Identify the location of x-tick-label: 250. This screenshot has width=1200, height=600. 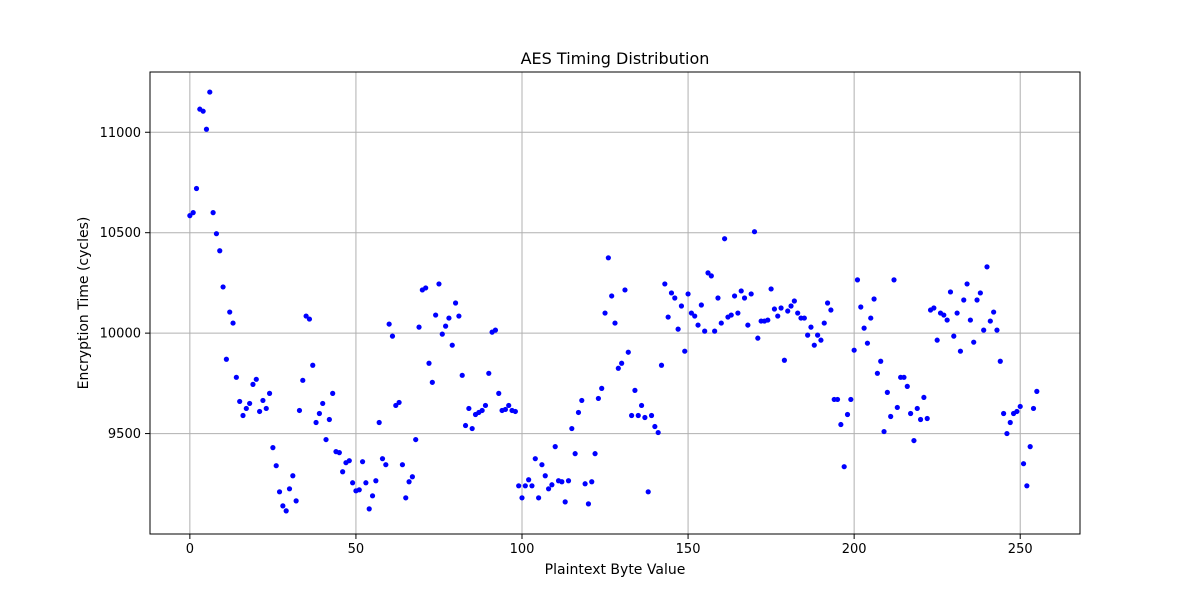
(1020, 549).